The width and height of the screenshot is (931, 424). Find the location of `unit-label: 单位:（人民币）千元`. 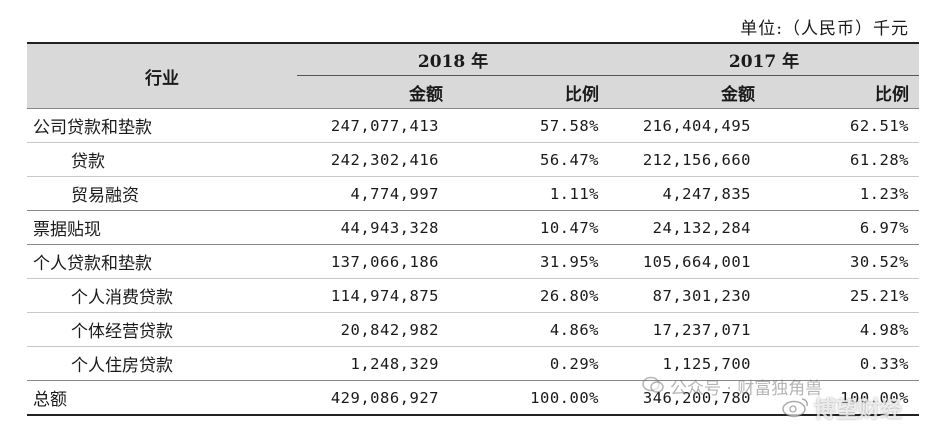

unit-label: 单位:（人民币）千元 is located at coordinates (824, 29).